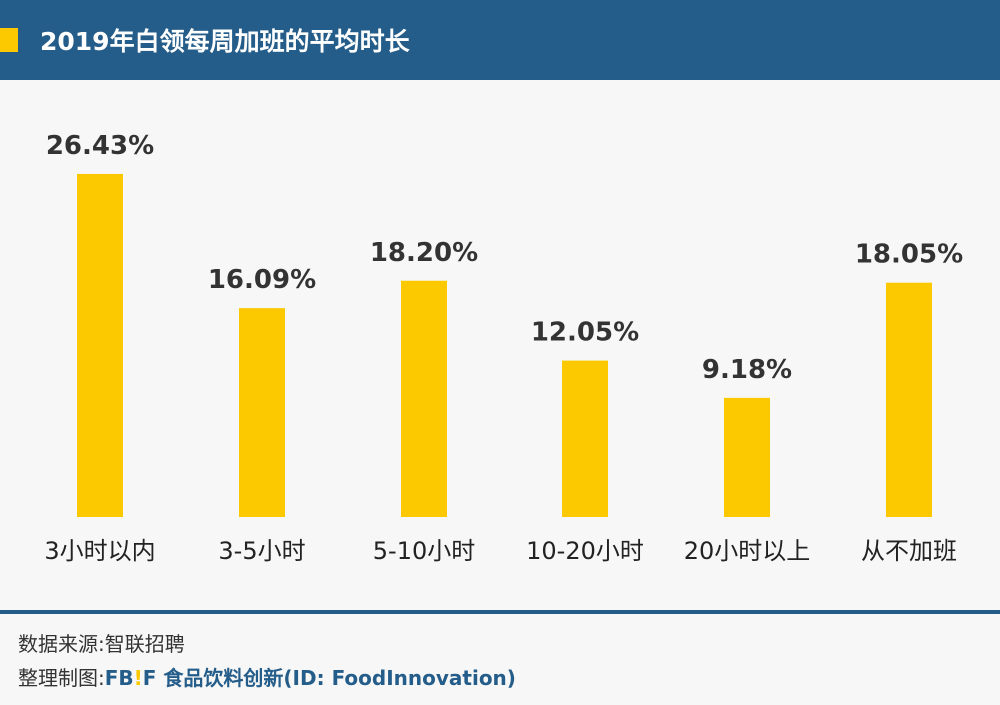 The image size is (1000, 705). Describe the element at coordinates (261, 551) in the screenshot. I see `category-label: 3-5小时` at that location.